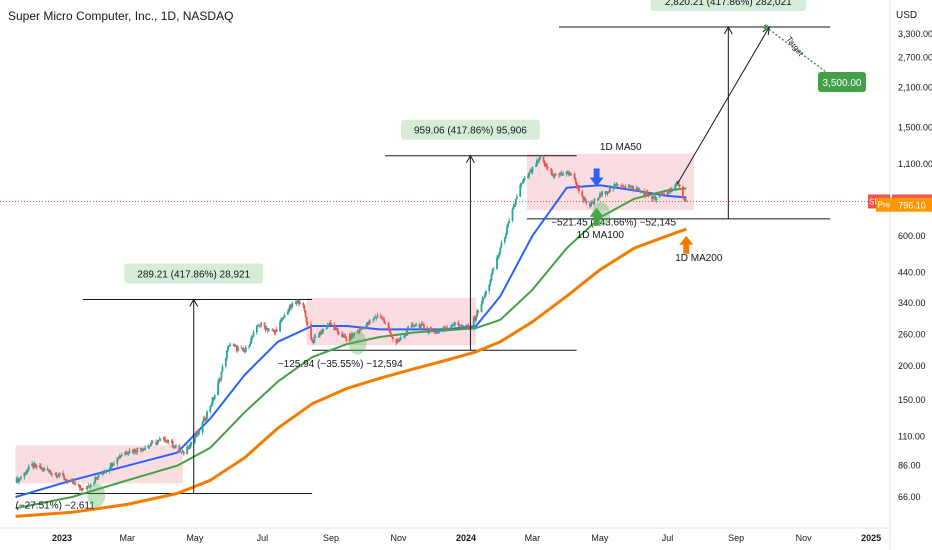  What do you see at coordinates (912, 236) in the screenshot?
I see `price-axis-label: 600.00` at bounding box center [912, 236].